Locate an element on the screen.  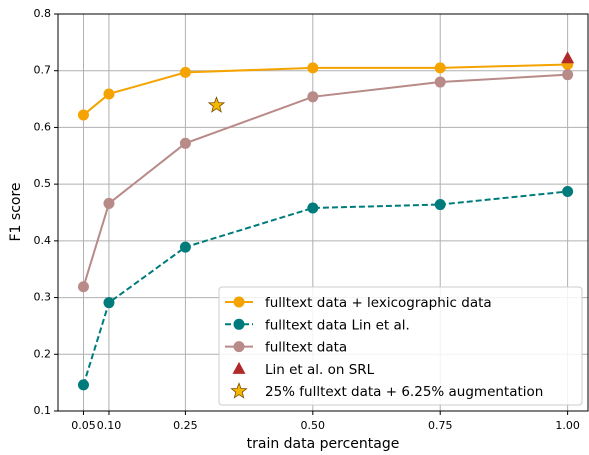
legend-text: fulltext data is located at coordinates (306, 348).